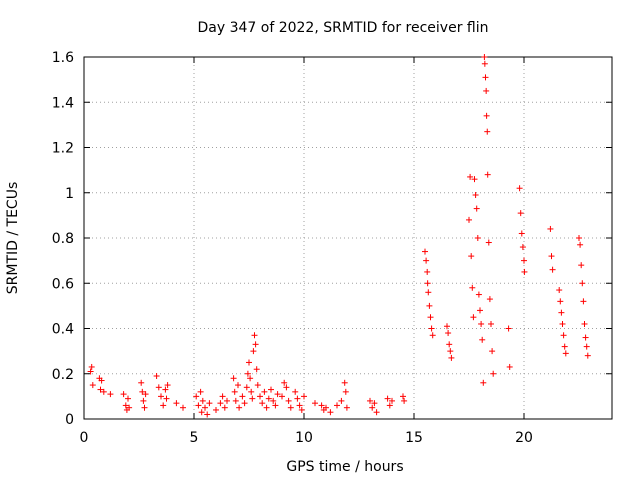 This screenshot has height=480, width=640. Describe the element at coordinates (63, 58) in the screenshot. I see `y-tick-label: 1.6` at that location.